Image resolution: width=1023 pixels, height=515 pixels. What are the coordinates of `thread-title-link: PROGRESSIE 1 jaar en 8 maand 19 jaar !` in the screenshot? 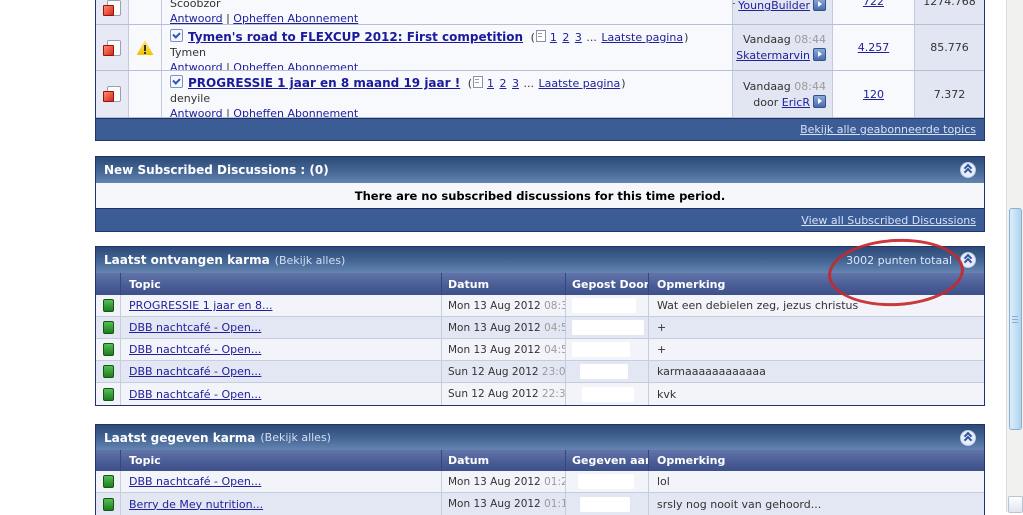 It's located at (324, 83).